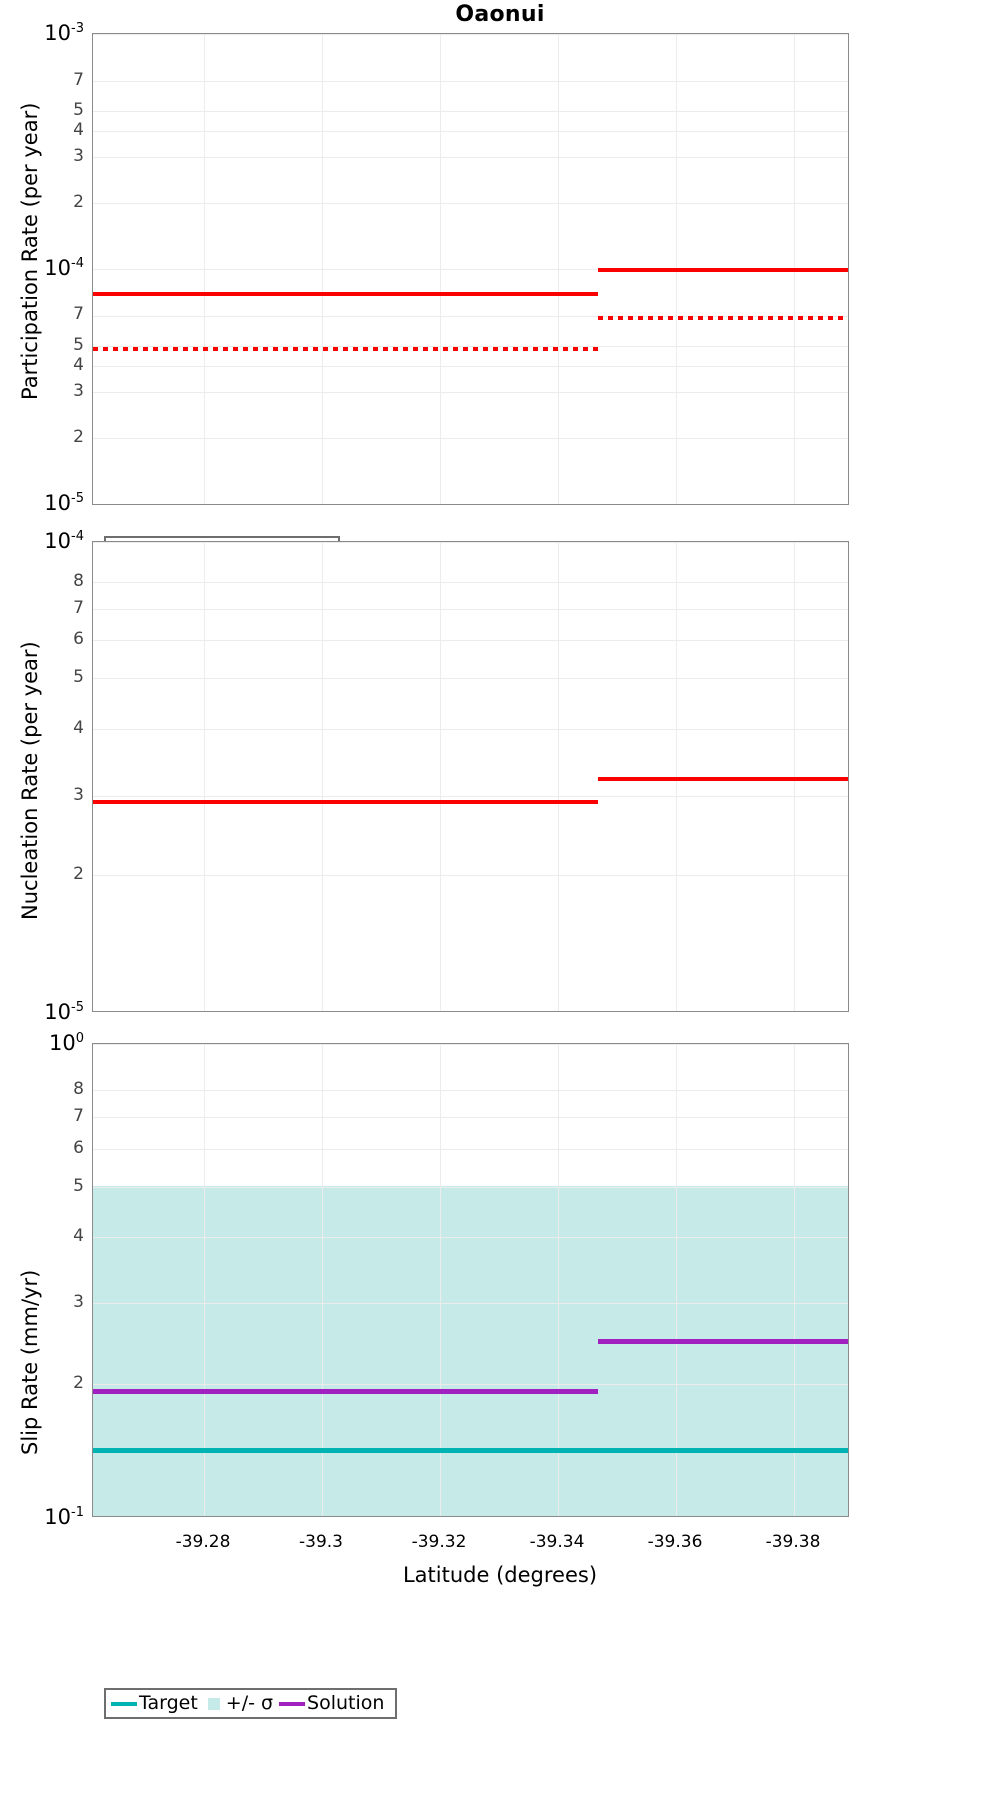 The height and width of the screenshot is (1800, 1000). What do you see at coordinates (78, 1383) in the screenshot?
I see `panel3-ytick-2: 2` at bounding box center [78, 1383].